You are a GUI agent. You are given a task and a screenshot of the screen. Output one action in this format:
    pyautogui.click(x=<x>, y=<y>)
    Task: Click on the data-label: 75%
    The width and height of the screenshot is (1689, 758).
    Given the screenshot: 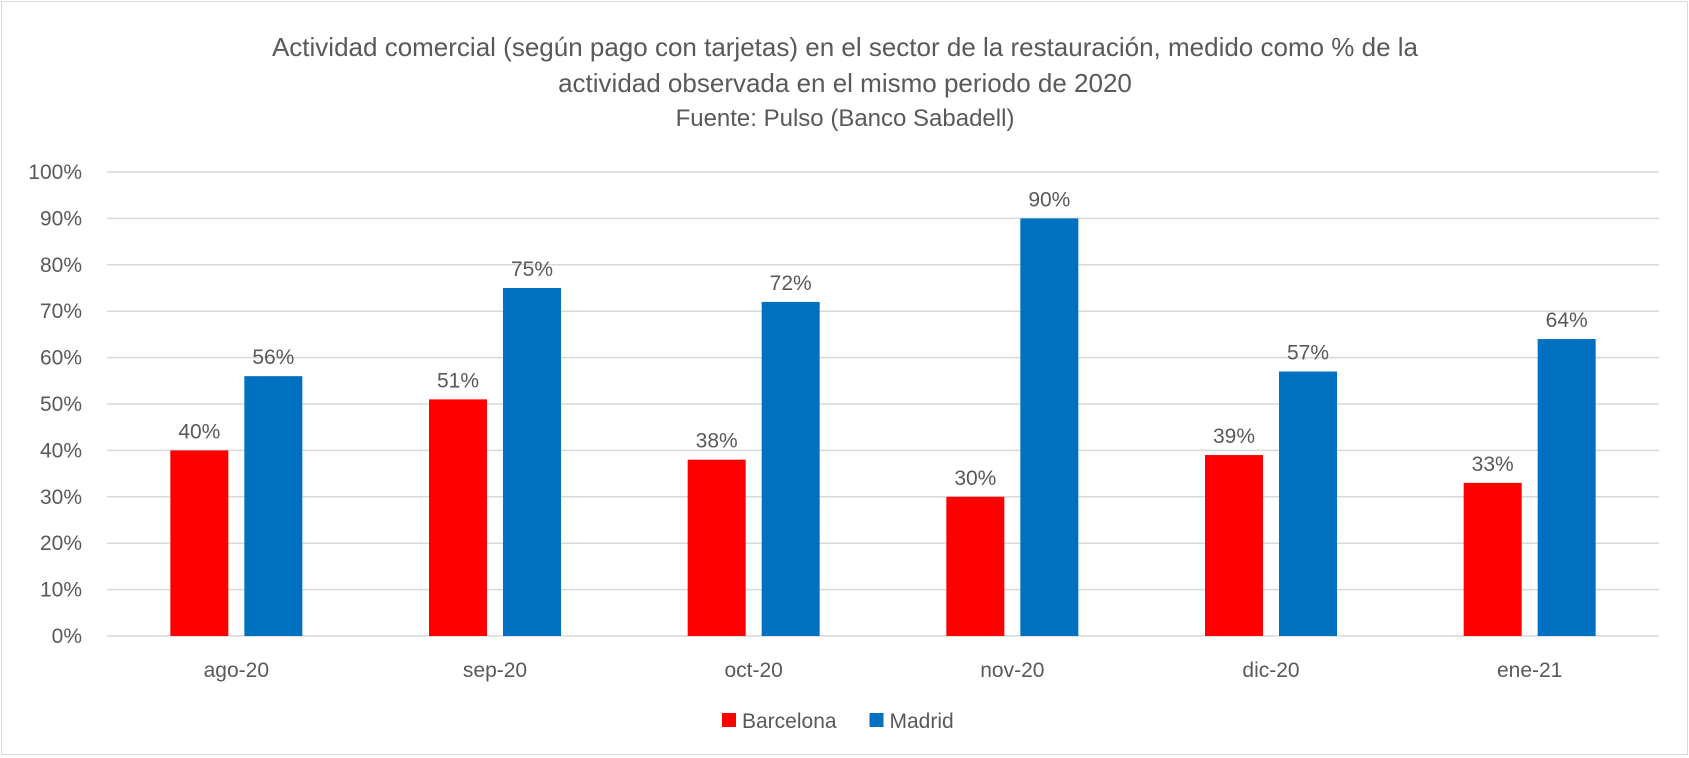 What is the action you would take?
    pyautogui.click(x=532, y=269)
    